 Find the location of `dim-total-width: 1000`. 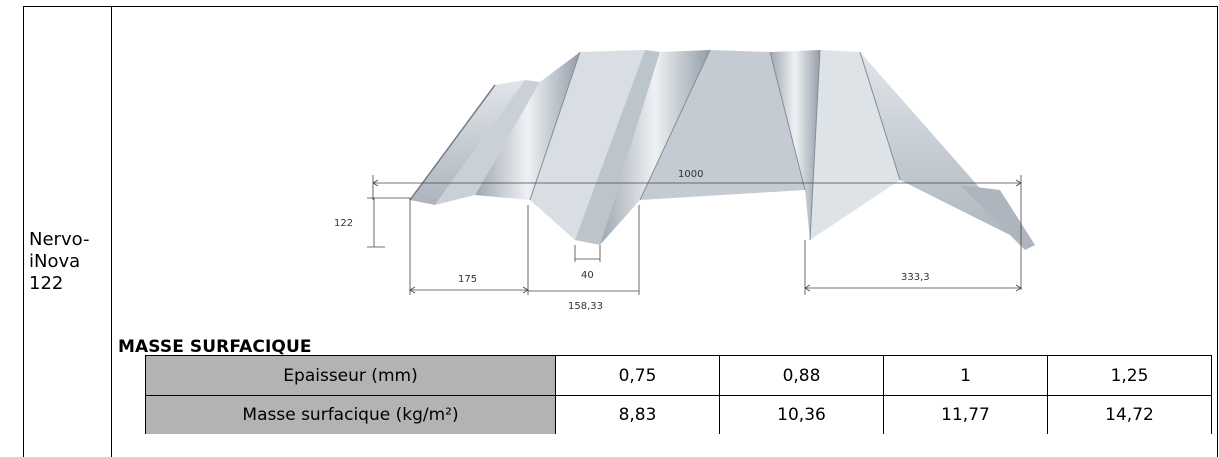

dim-total-width: 1000 is located at coordinates (690, 174).